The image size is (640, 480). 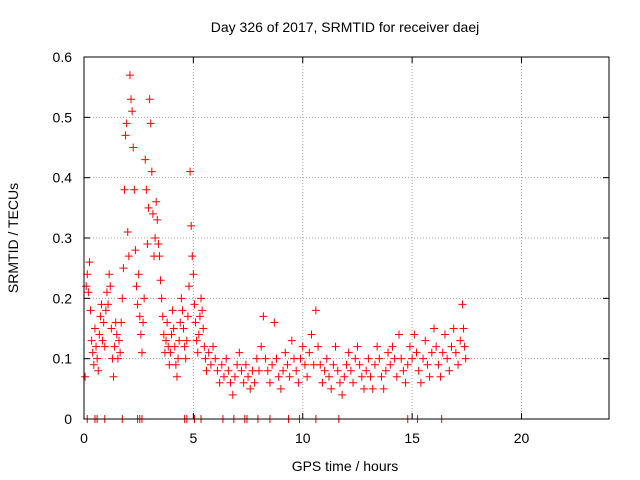 I want to click on x-tick-label: 20, so click(x=522, y=438).